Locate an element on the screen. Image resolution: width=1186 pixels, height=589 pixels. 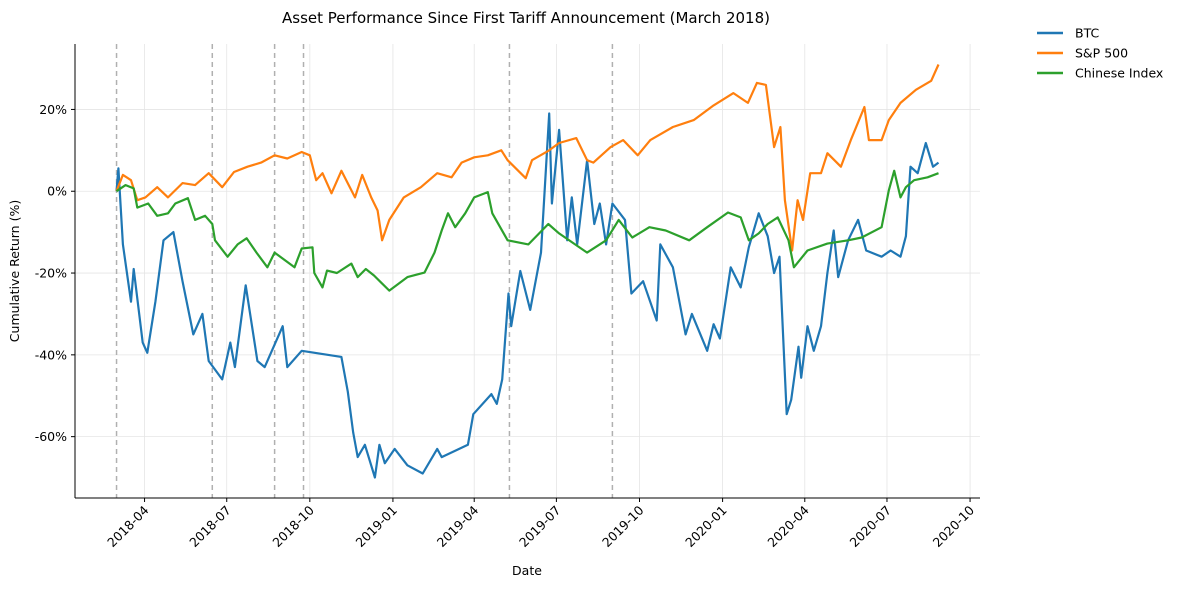
x-tick-label: 2020-04 is located at coordinates (788, 526).